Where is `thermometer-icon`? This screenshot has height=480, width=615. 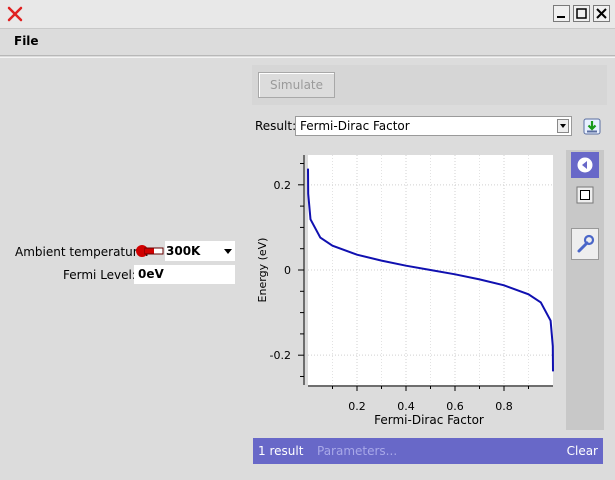 thermometer-icon is located at coordinates (150, 251).